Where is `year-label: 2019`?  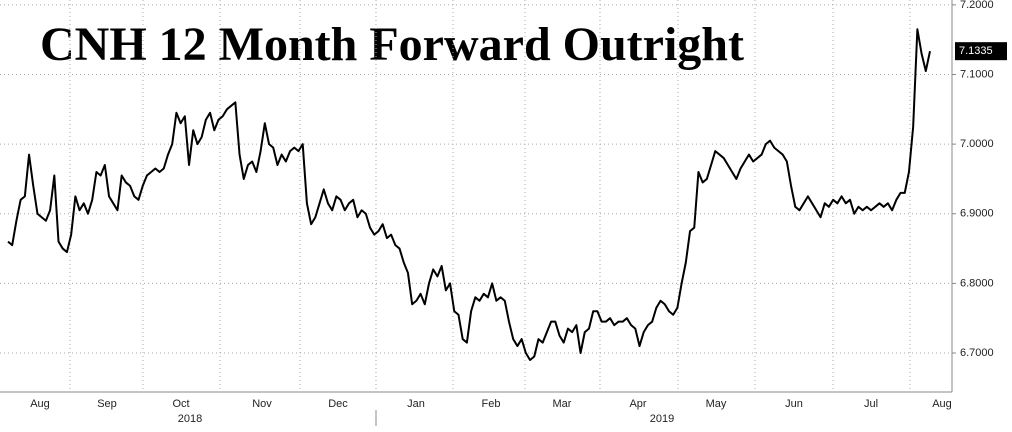
year-label: 2019 is located at coordinates (662, 419).